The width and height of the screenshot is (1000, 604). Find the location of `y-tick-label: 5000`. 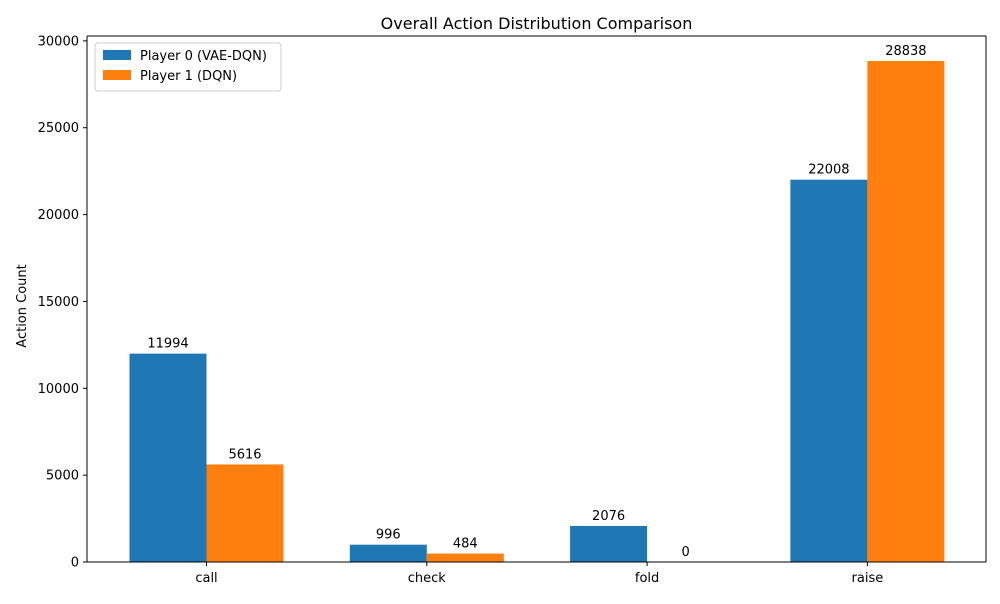

y-tick-label: 5000 is located at coordinates (62, 476).